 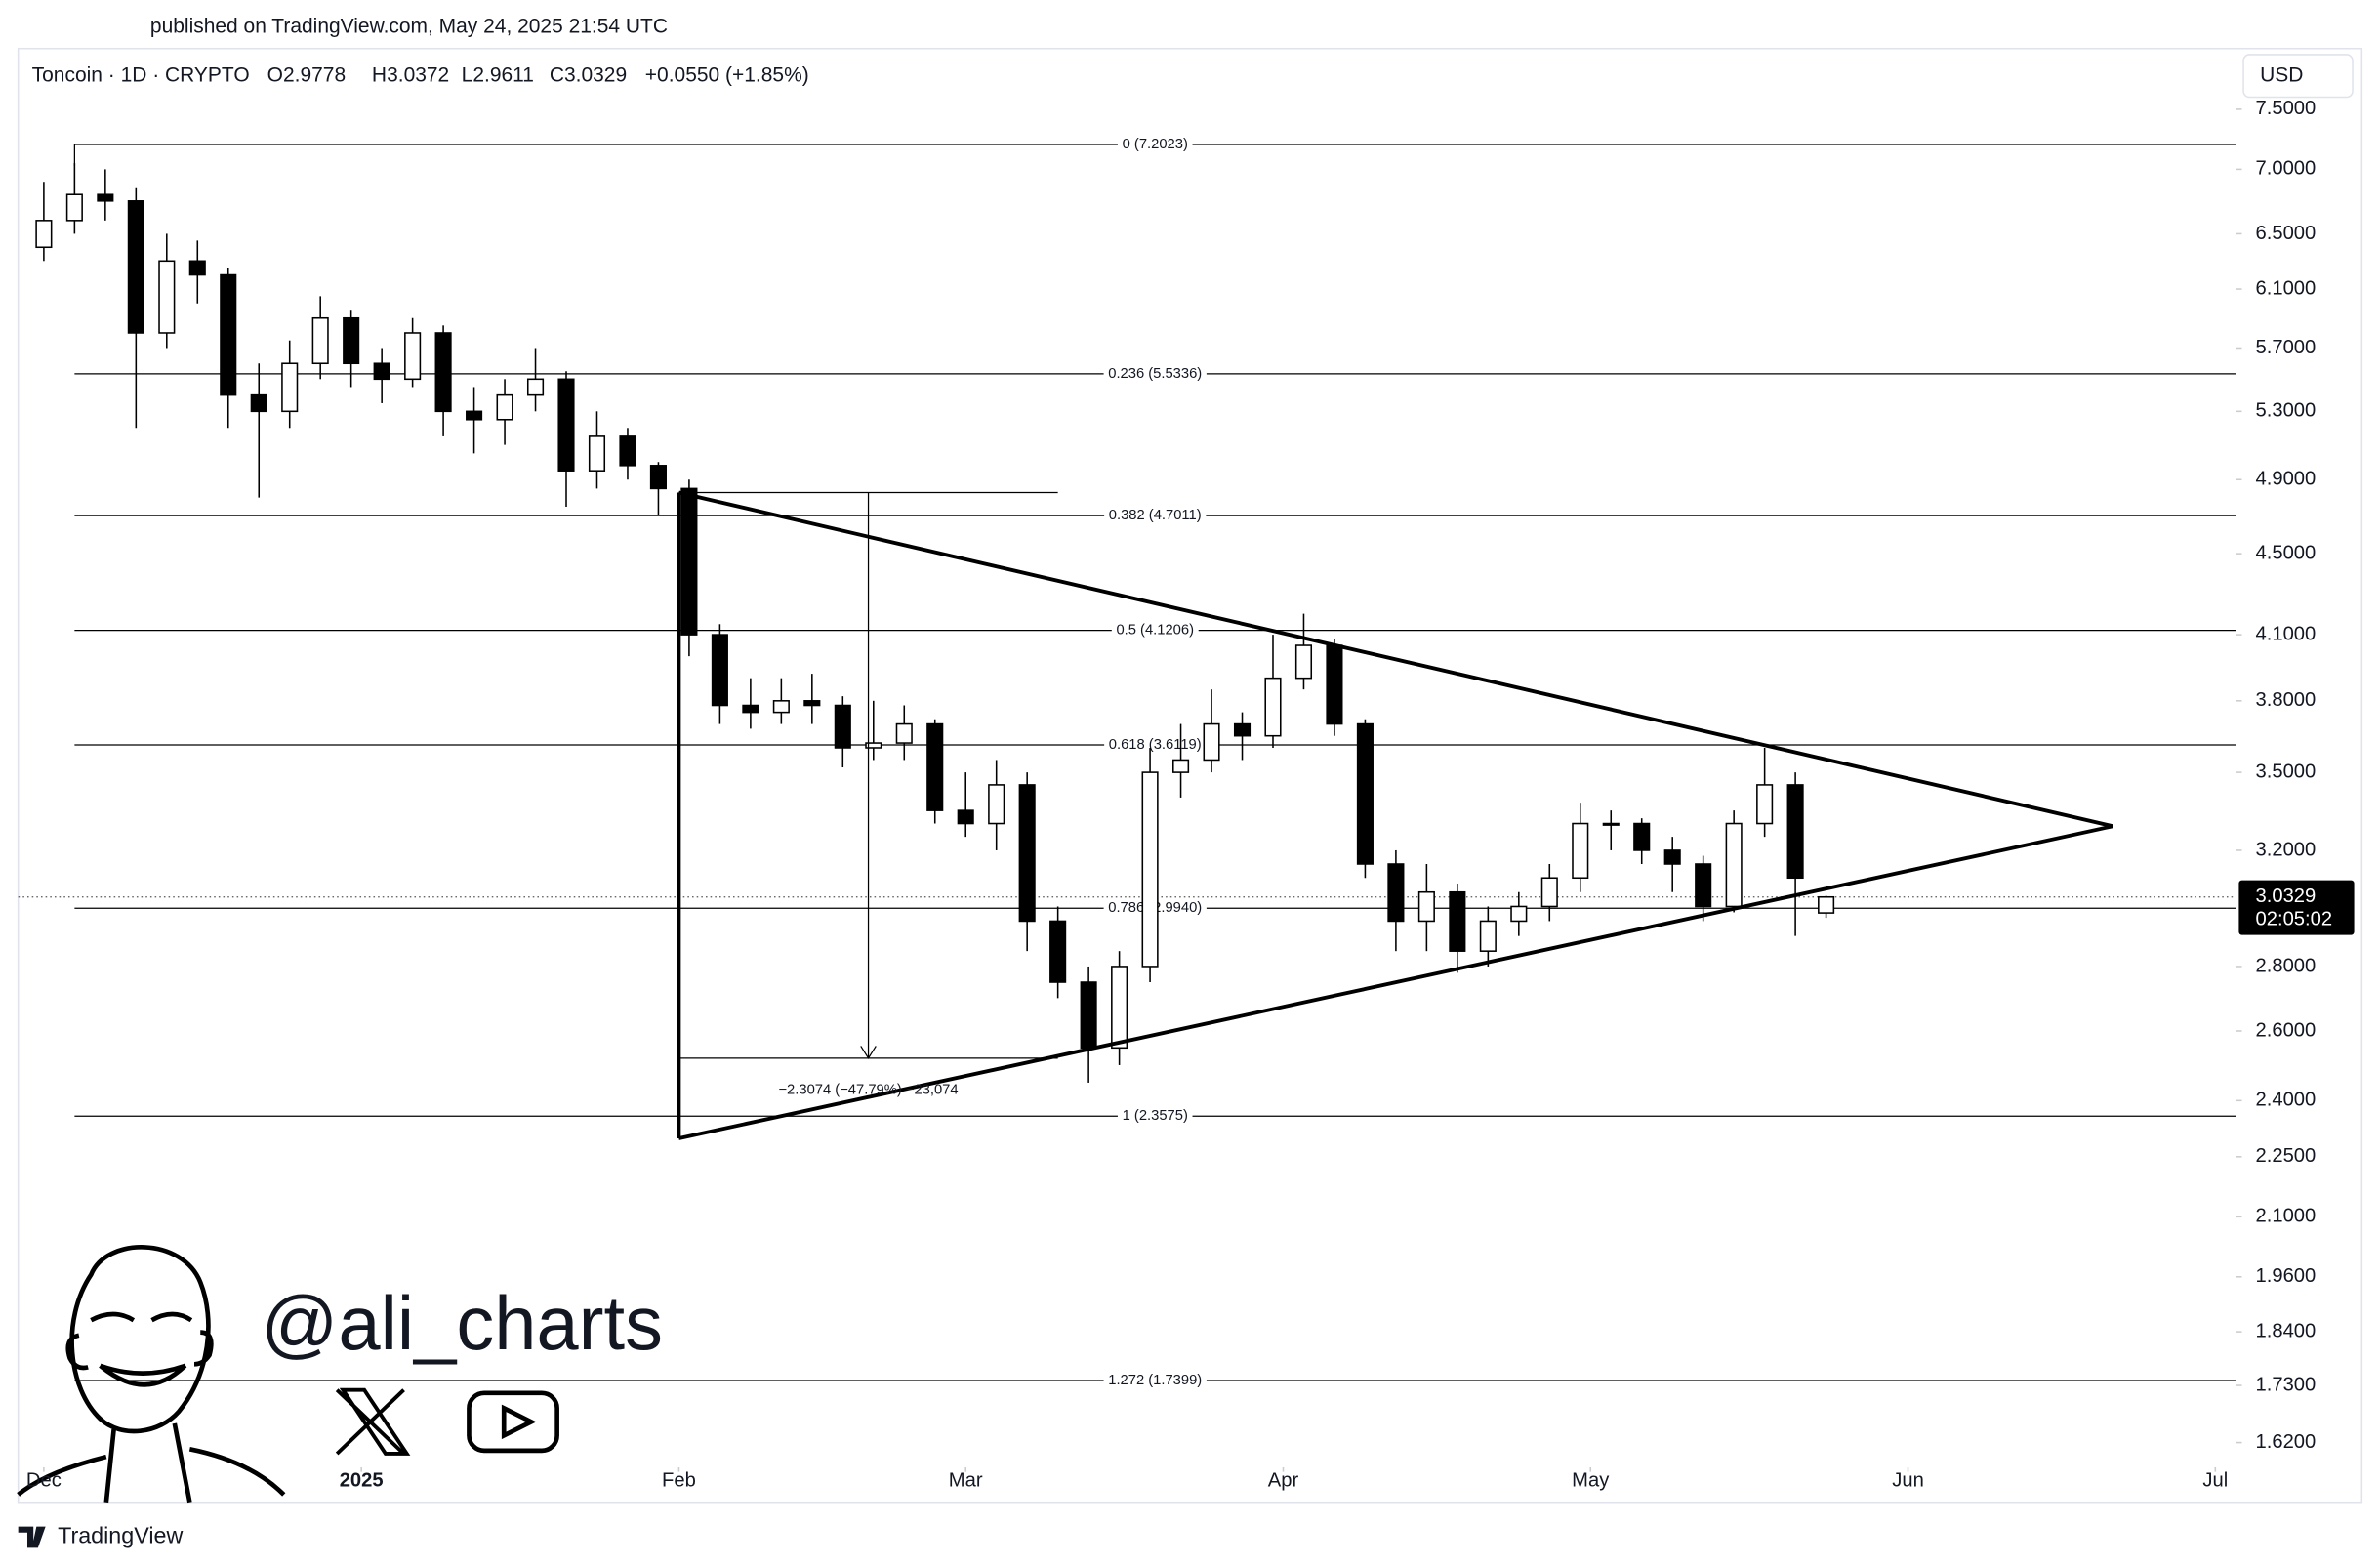 I want to click on y-tick-label: 2.4000, so click(x=2286, y=1100).